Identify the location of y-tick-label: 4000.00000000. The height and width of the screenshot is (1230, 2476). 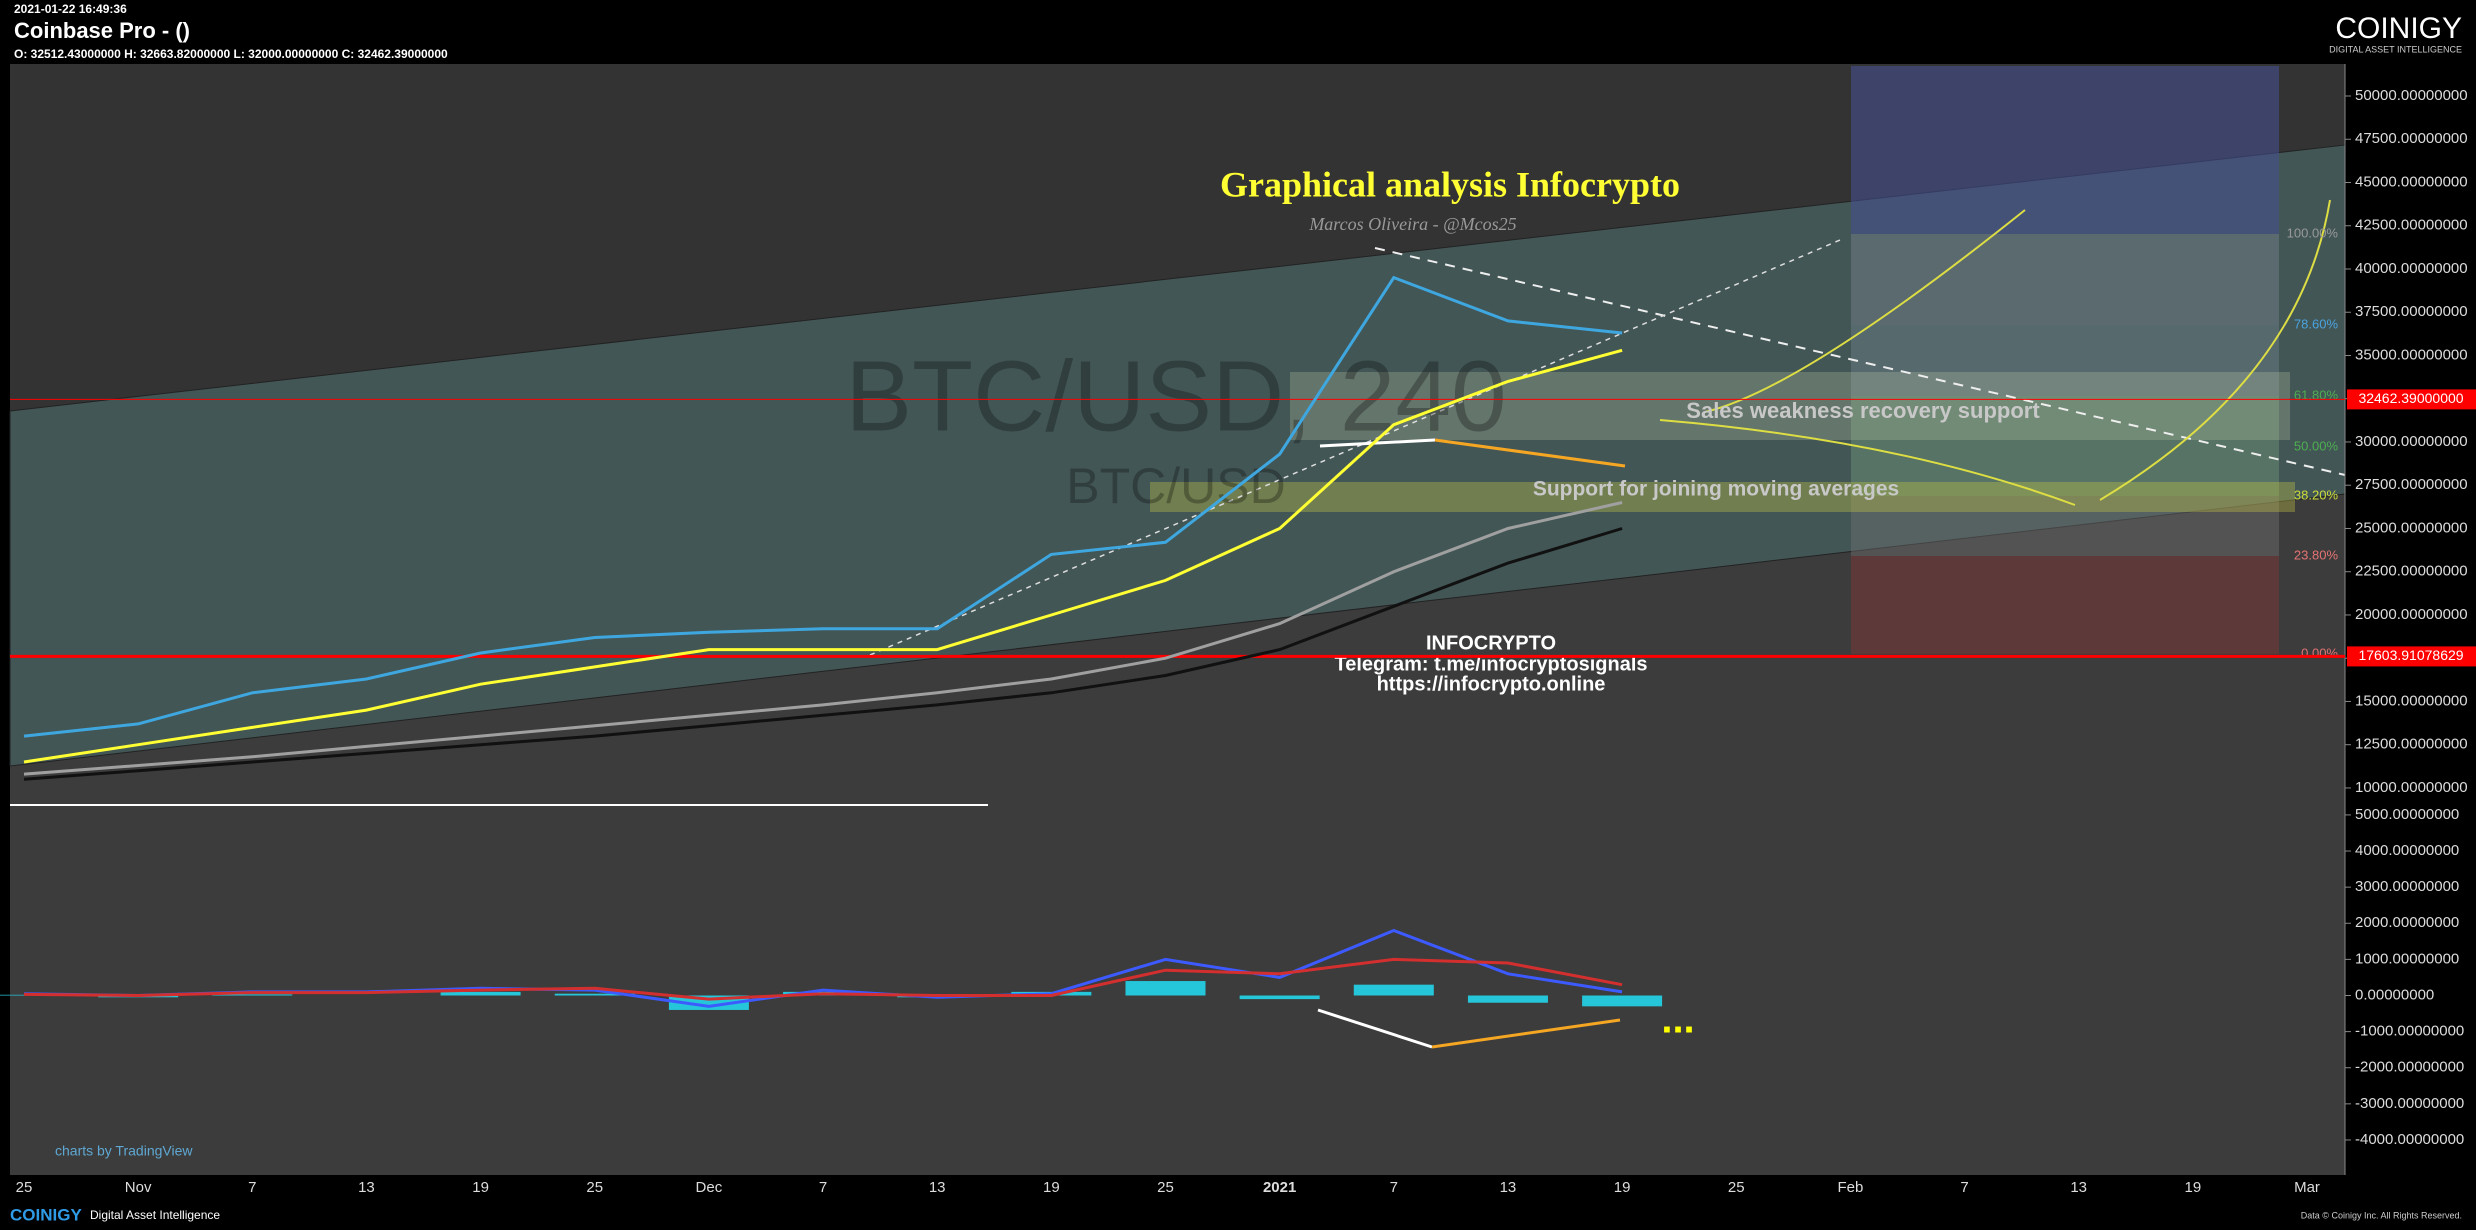
(2407, 850).